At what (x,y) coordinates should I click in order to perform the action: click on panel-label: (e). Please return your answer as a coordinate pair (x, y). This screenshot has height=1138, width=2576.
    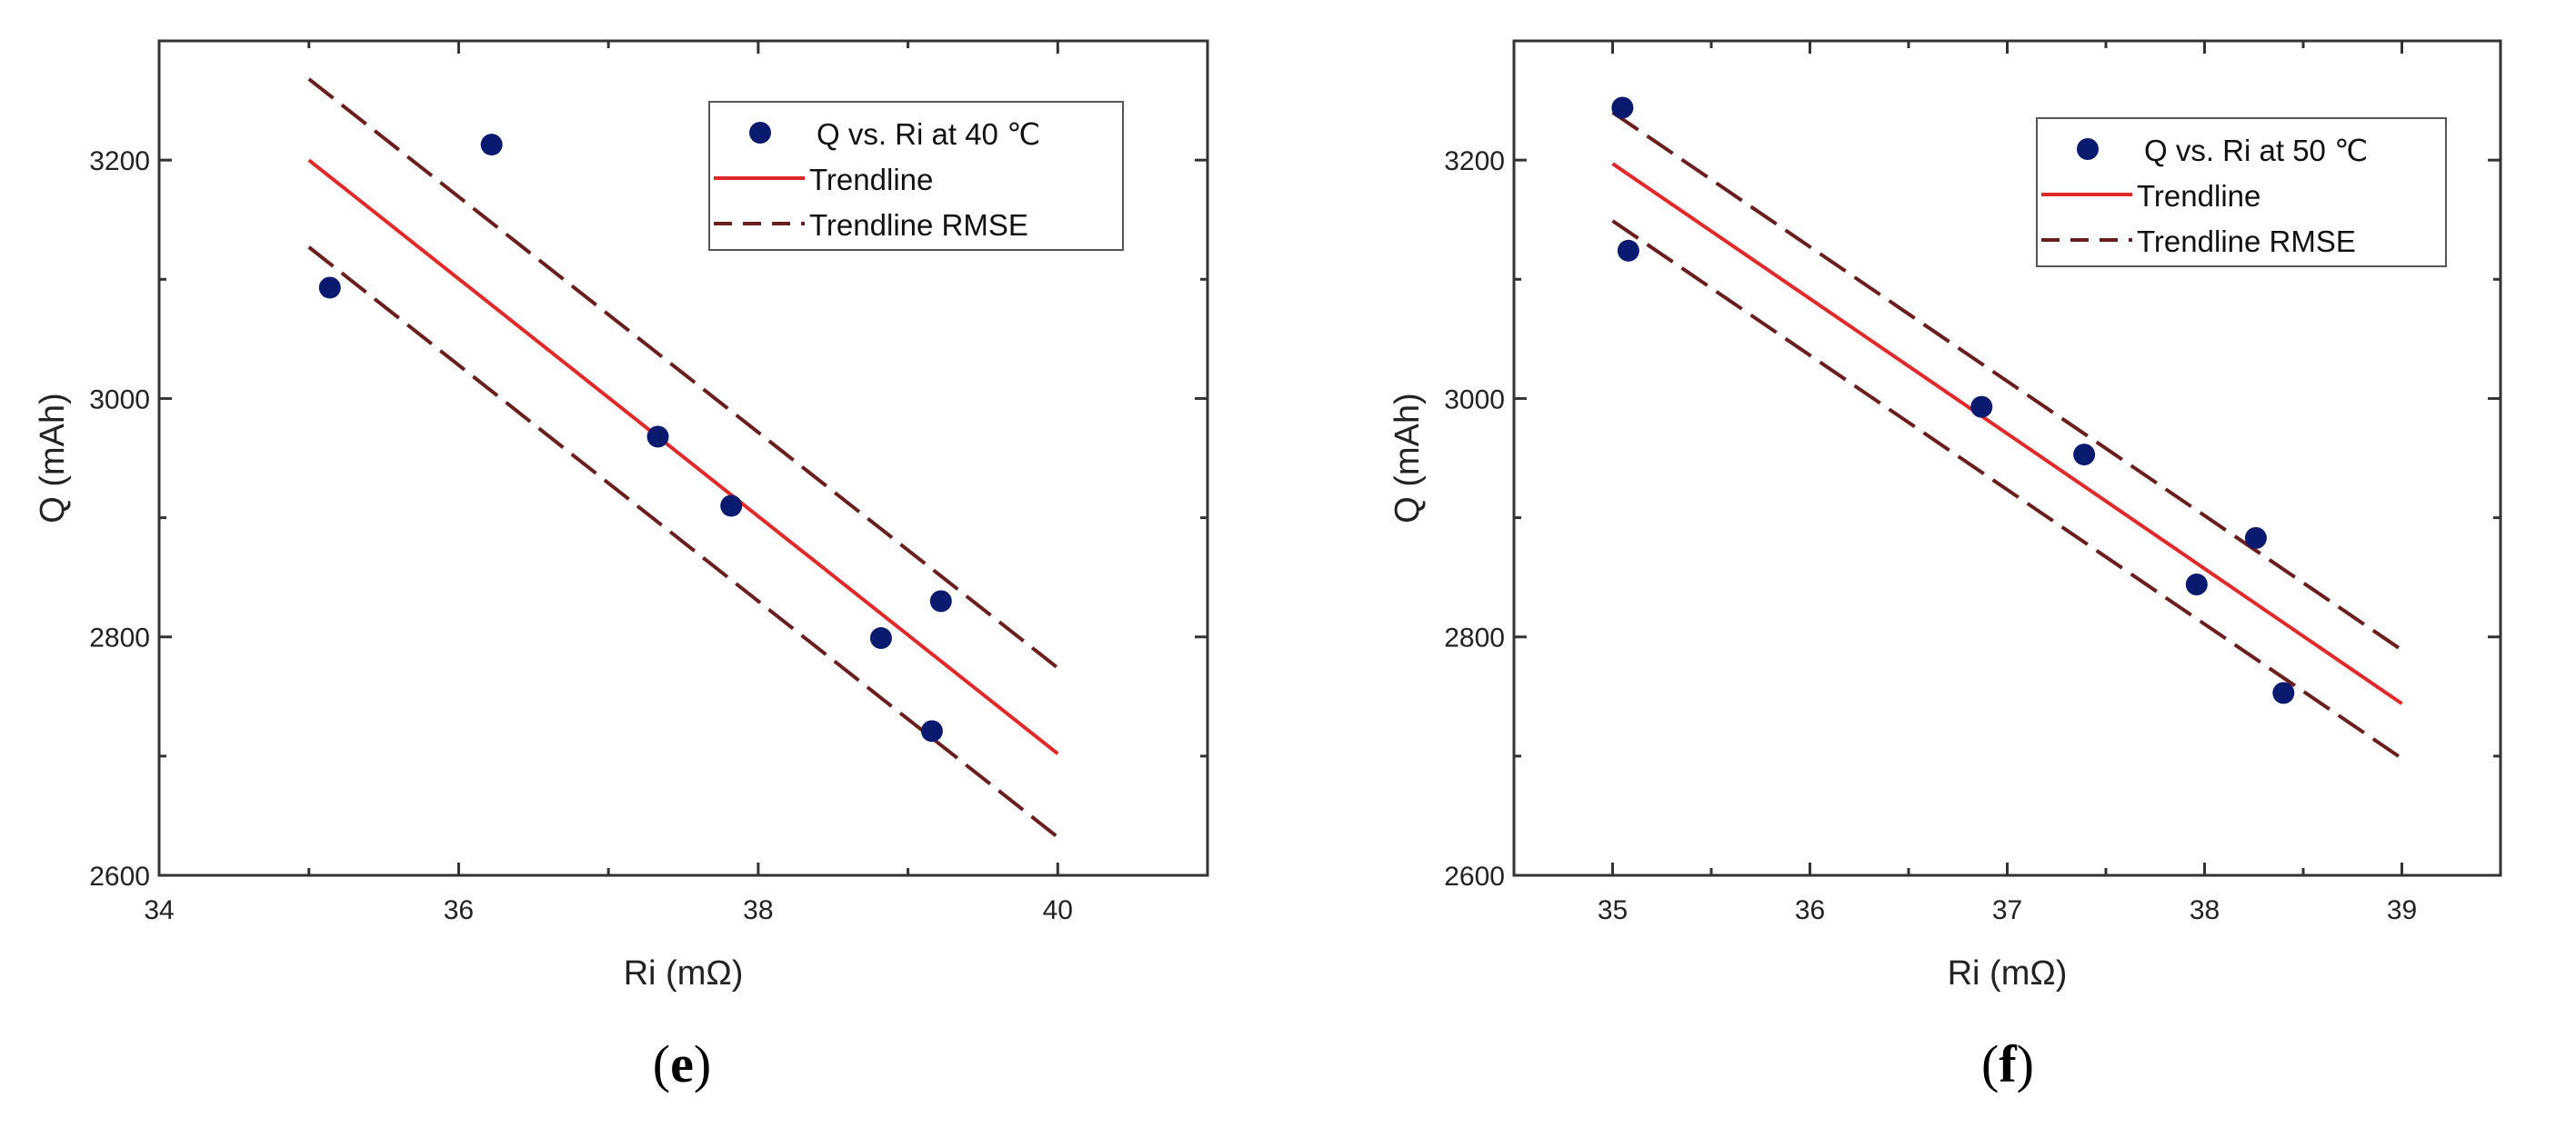
    Looking at the image, I should click on (682, 1063).